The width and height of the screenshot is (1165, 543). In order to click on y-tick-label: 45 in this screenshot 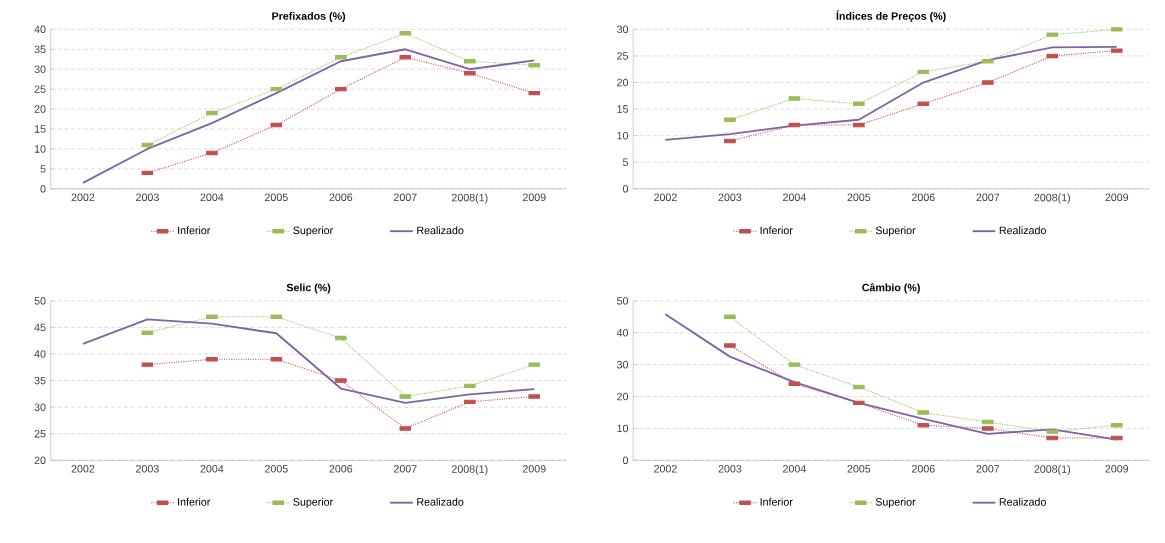, I will do `click(40, 327)`.